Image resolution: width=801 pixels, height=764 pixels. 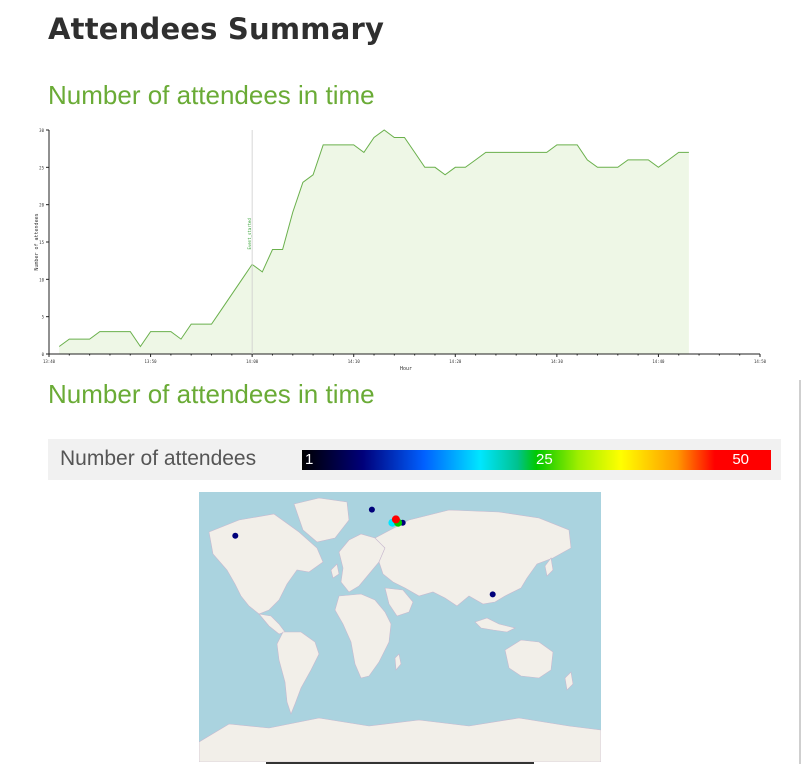 I want to click on asia, so click(x=473, y=558).